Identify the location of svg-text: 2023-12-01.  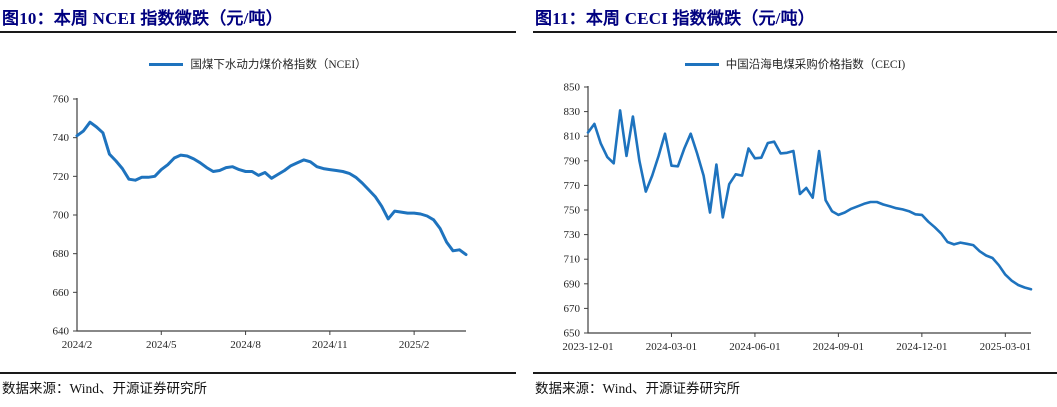
(587, 347).